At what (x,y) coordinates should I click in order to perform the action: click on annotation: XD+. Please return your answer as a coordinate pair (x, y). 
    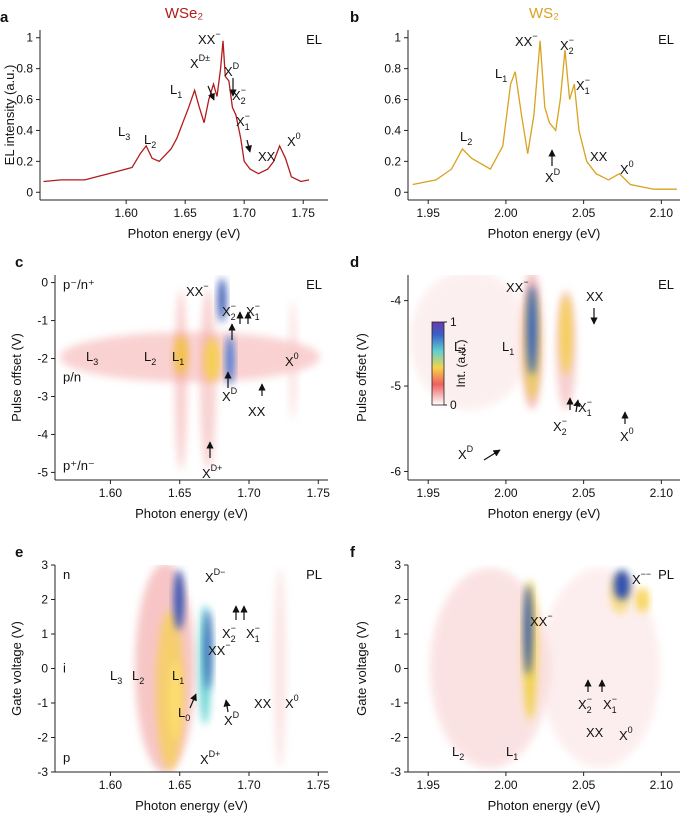
    Looking at the image, I should click on (210, 758).